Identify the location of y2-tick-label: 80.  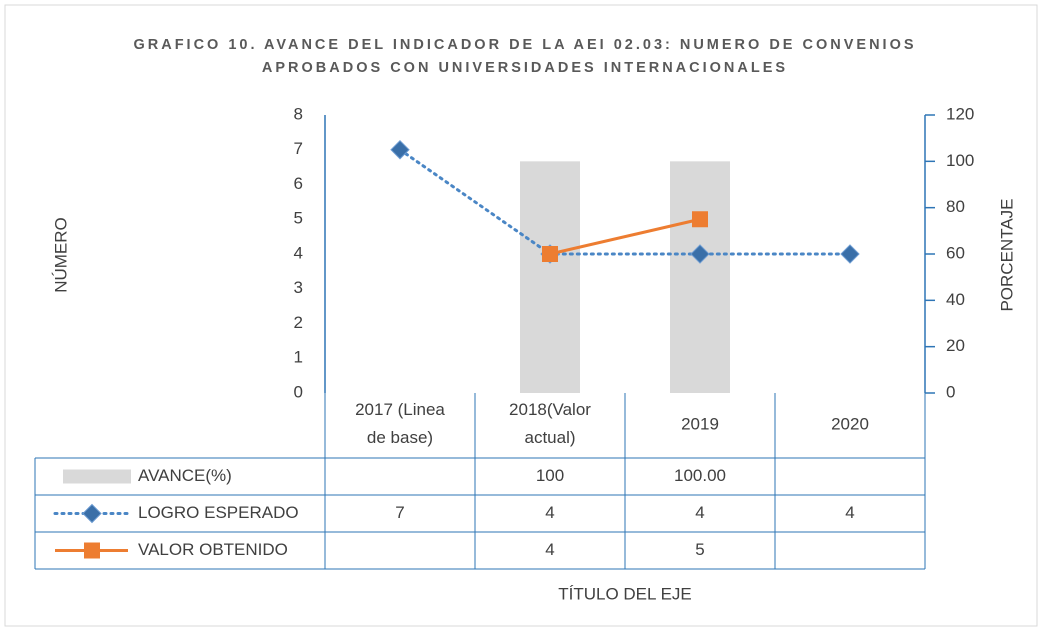
(955, 206).